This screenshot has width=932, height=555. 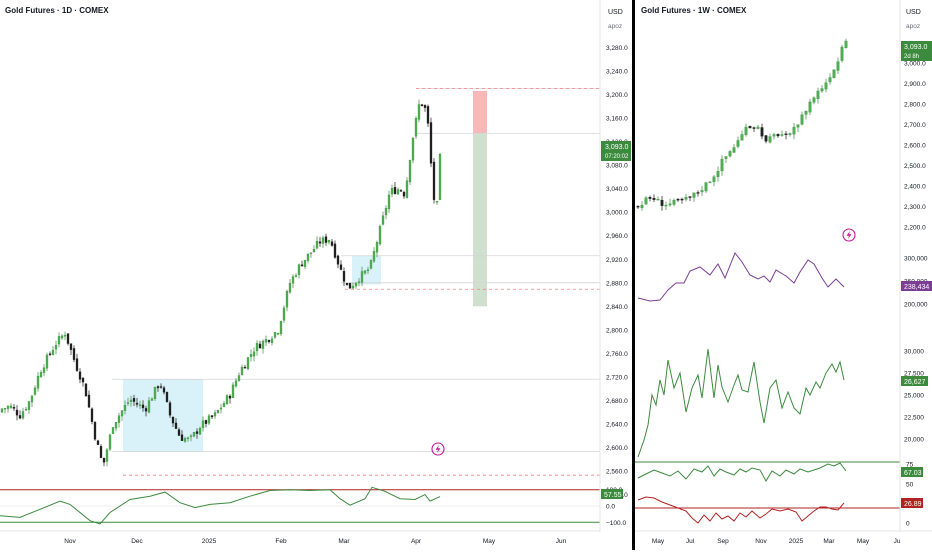 I want to click on left-osc-tick-2: −100.0, so click(x=616, y=523).